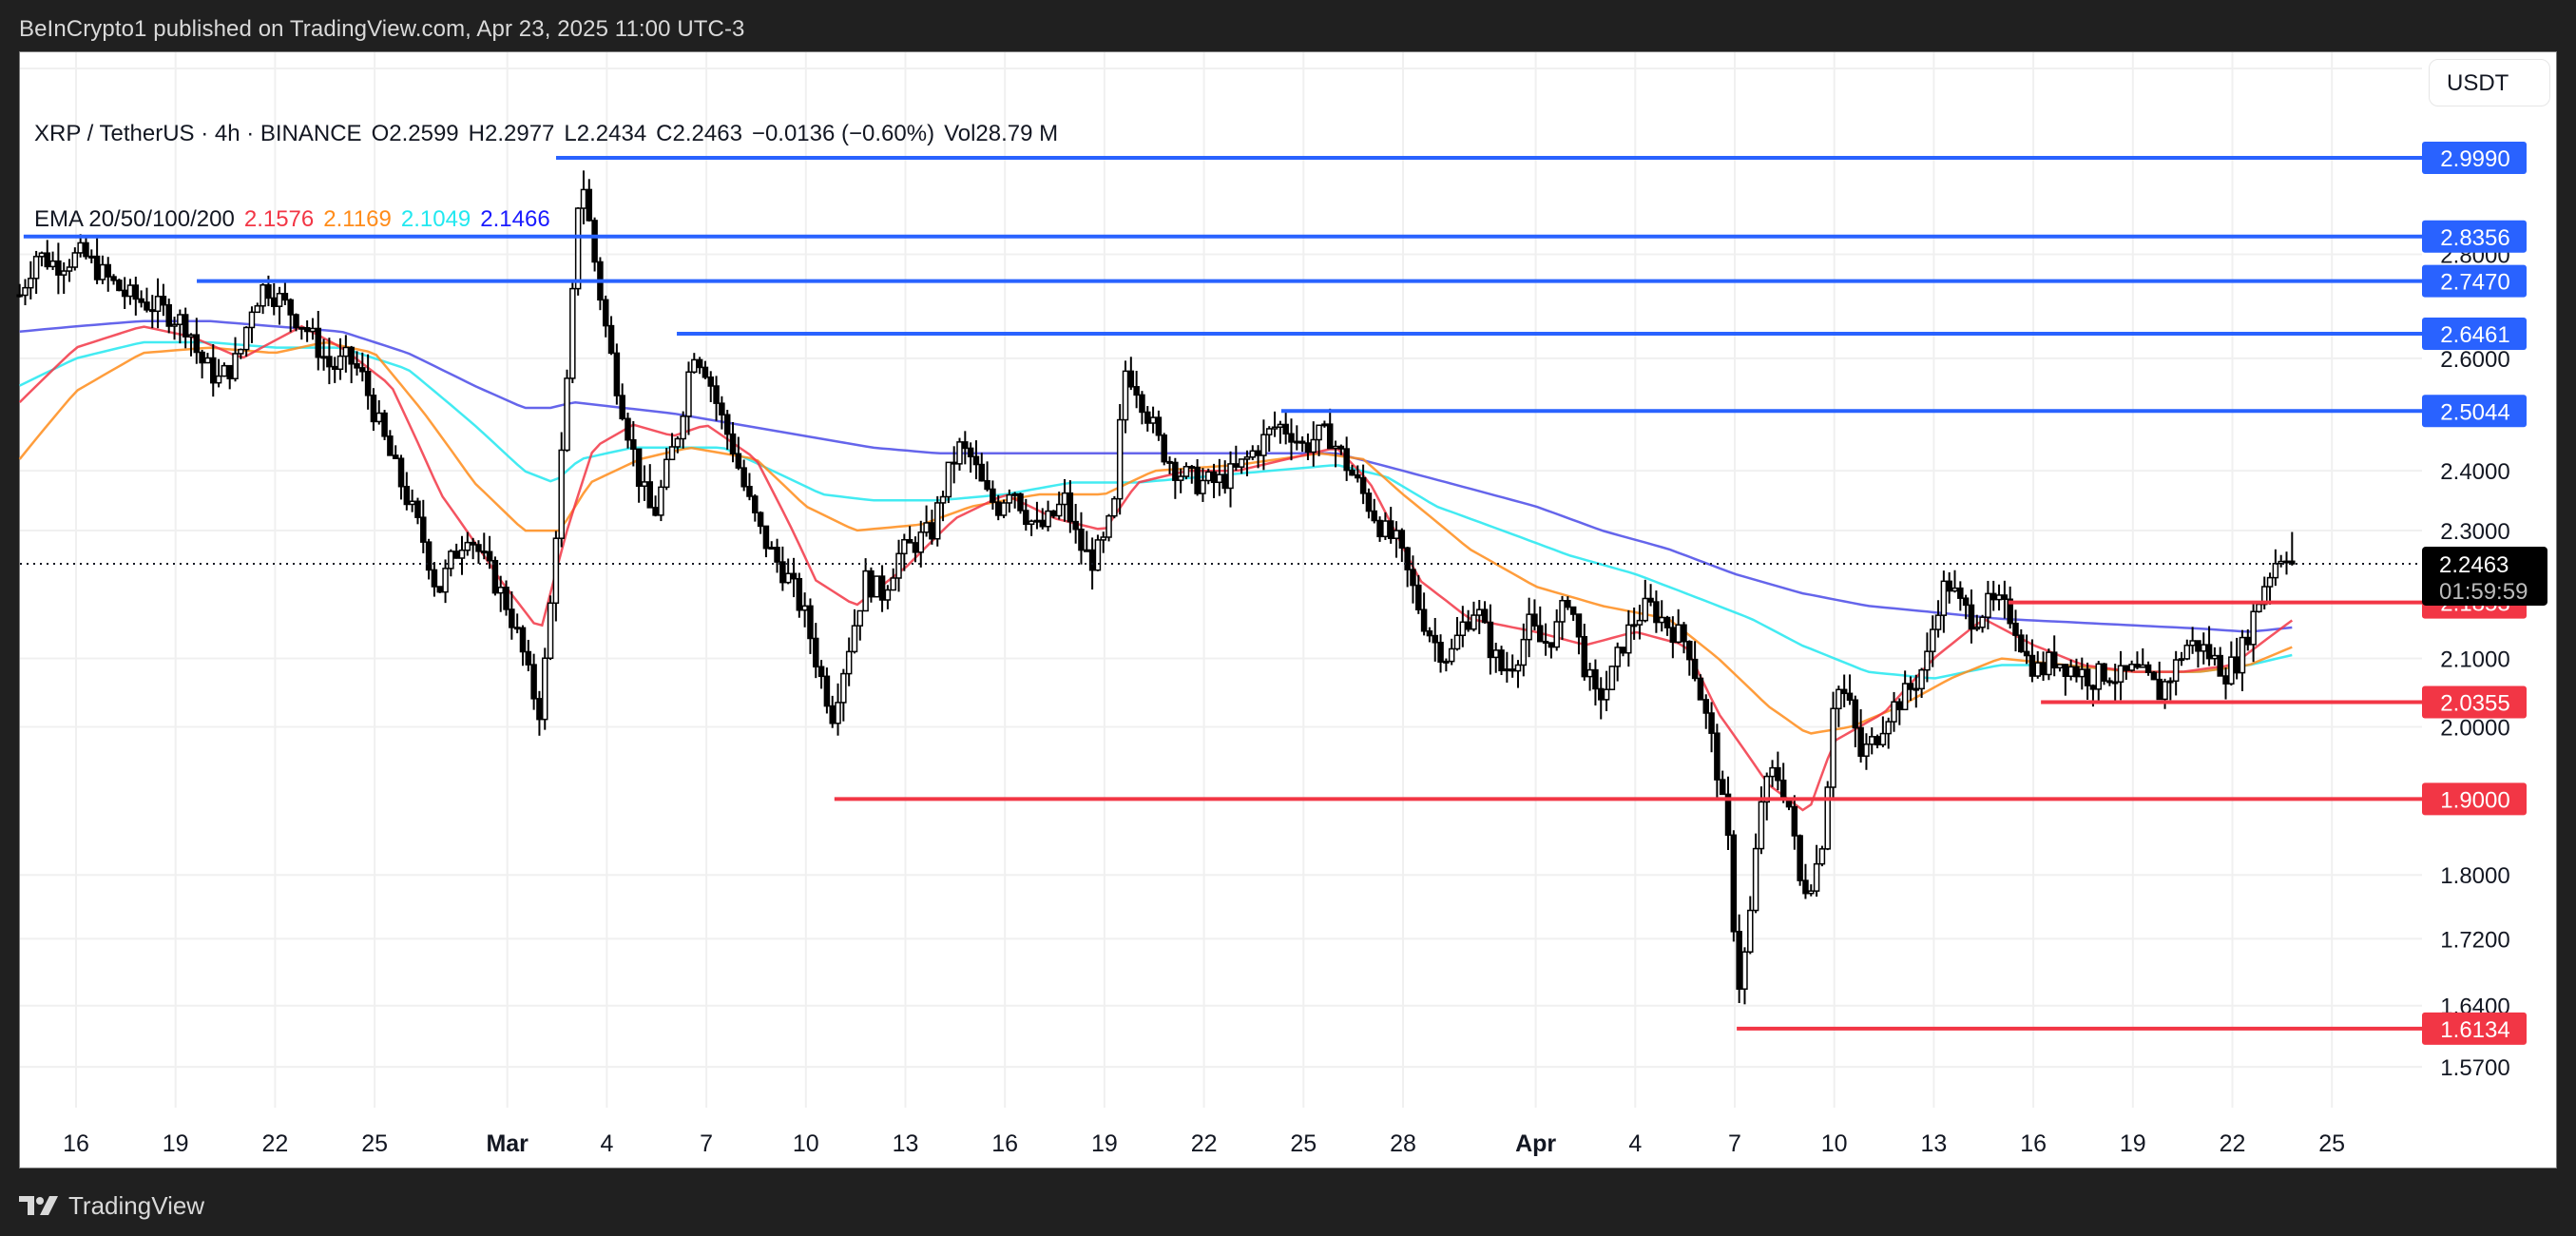  What do you see at coordinates (2475, 1030) in the screenshot?
I see `level-label: 1.6134` at bounding box center [2475, 1030].